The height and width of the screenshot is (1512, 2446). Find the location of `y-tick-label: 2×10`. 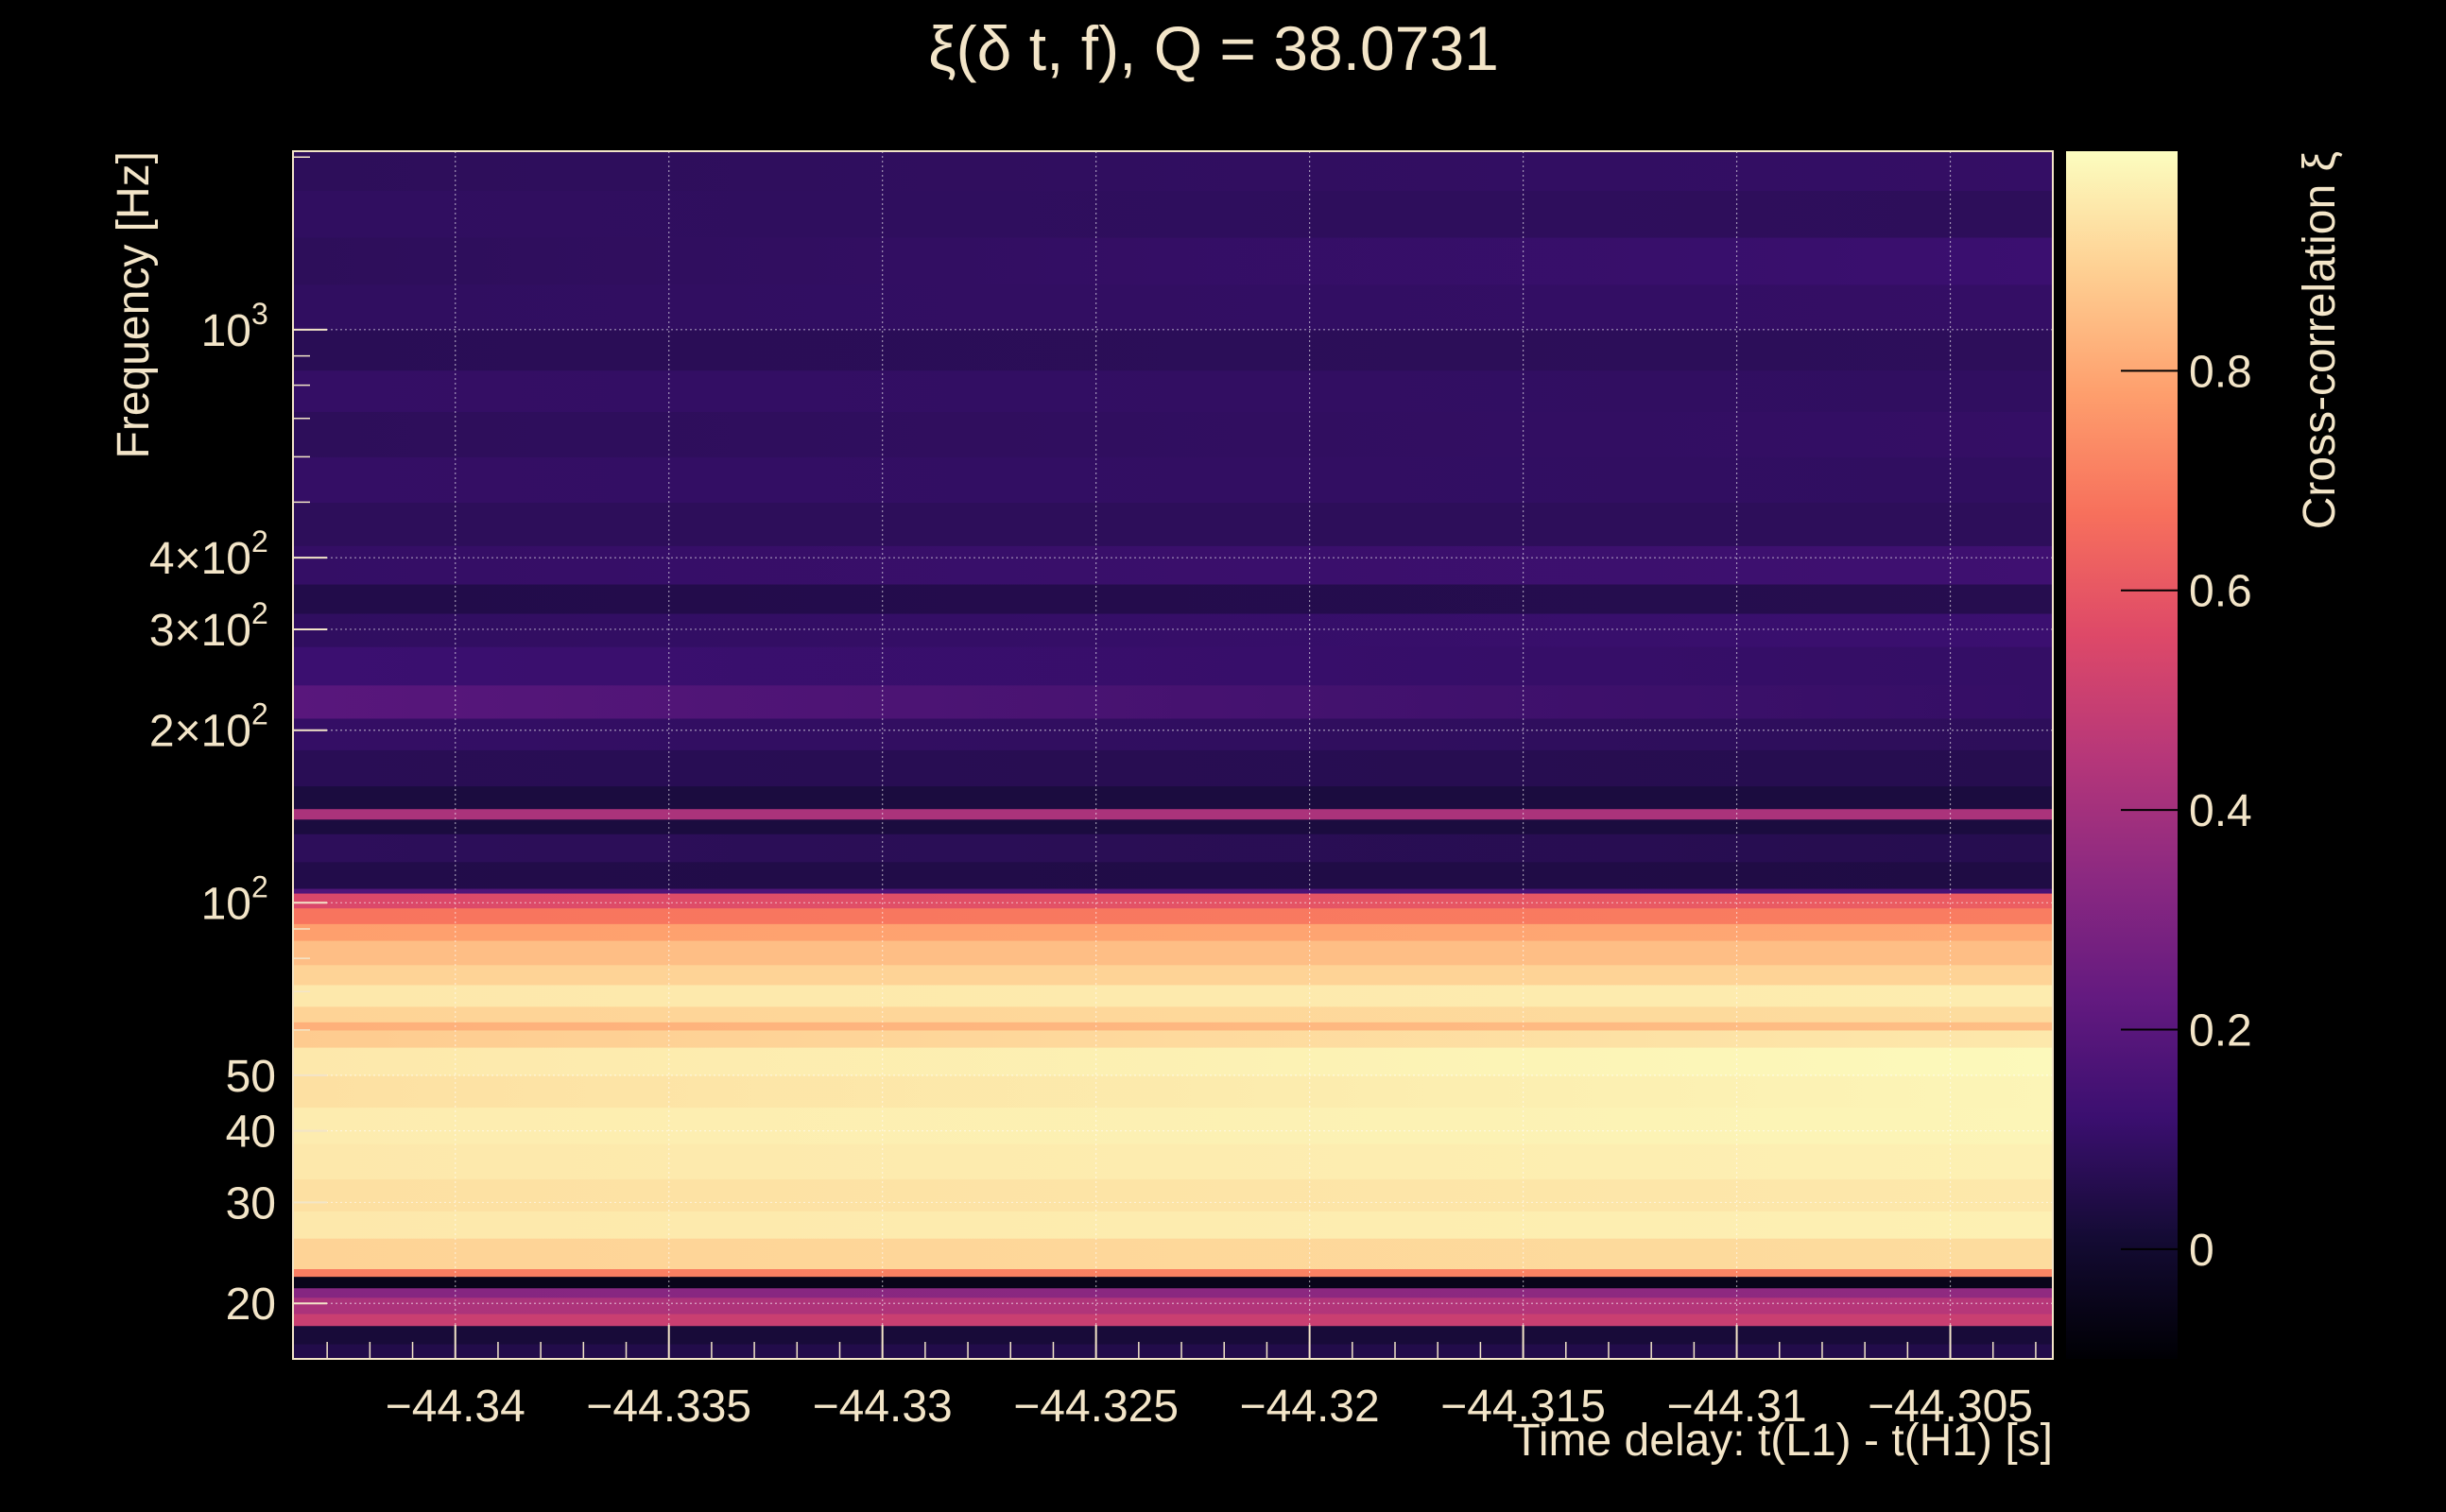

y-tick-label: 2×10 is located at coordinates (200, 732).